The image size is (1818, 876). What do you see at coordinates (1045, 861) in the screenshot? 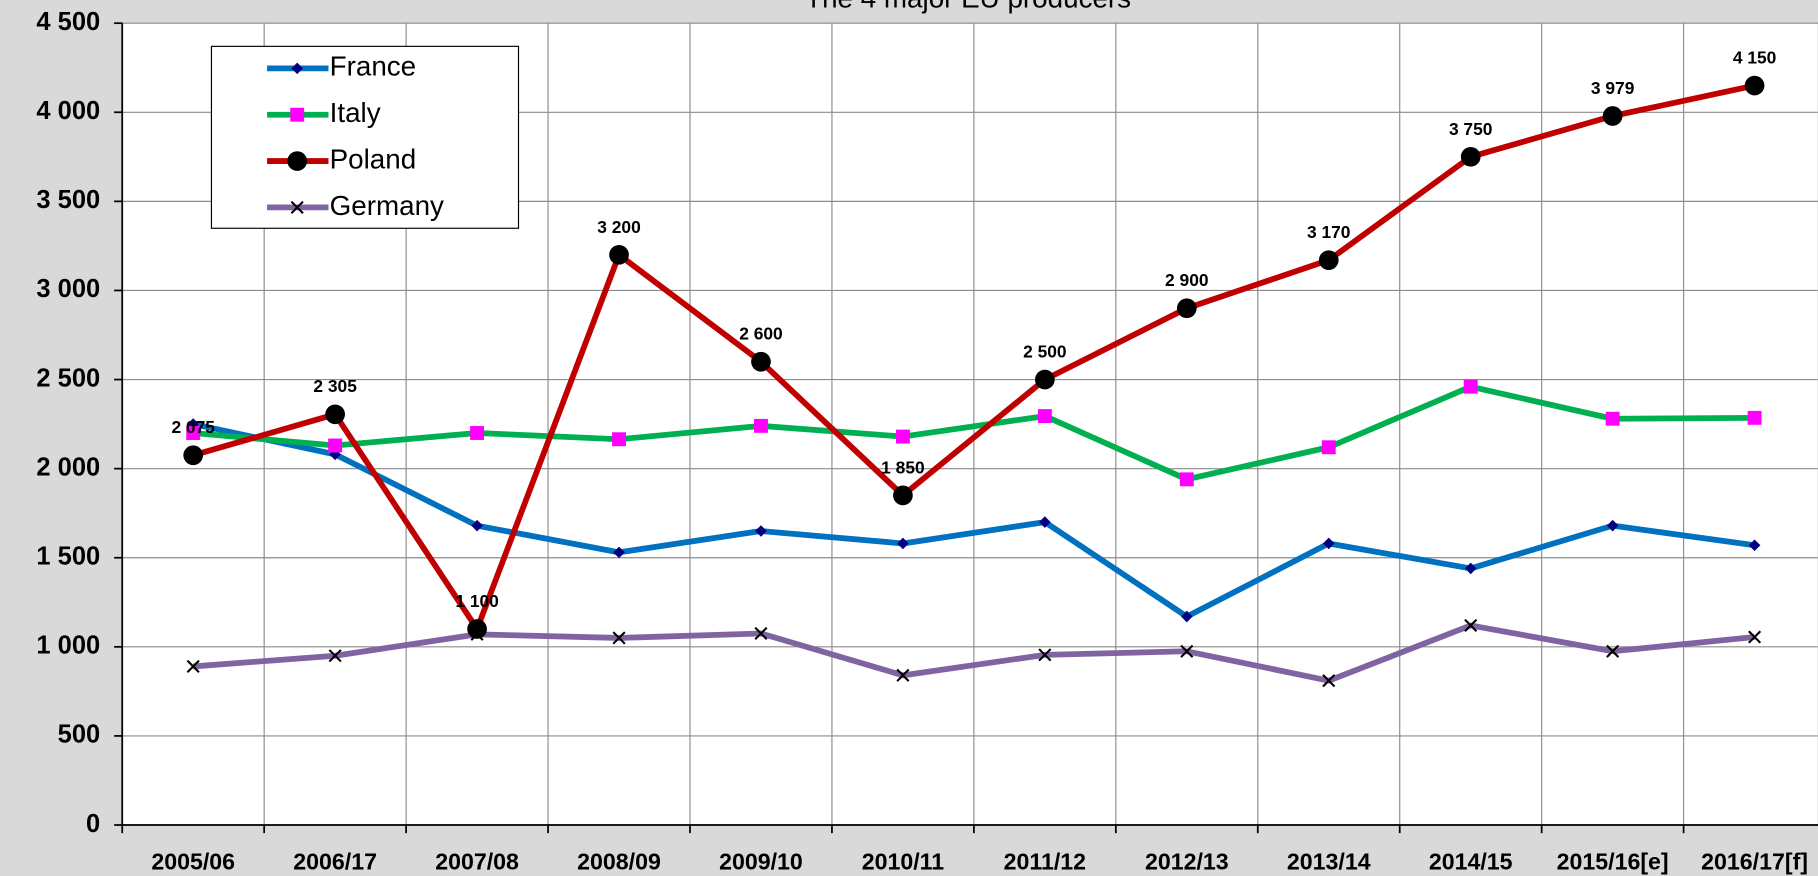
I see `x-tick-label: 2011/12` at bounding box center [1045, 861].